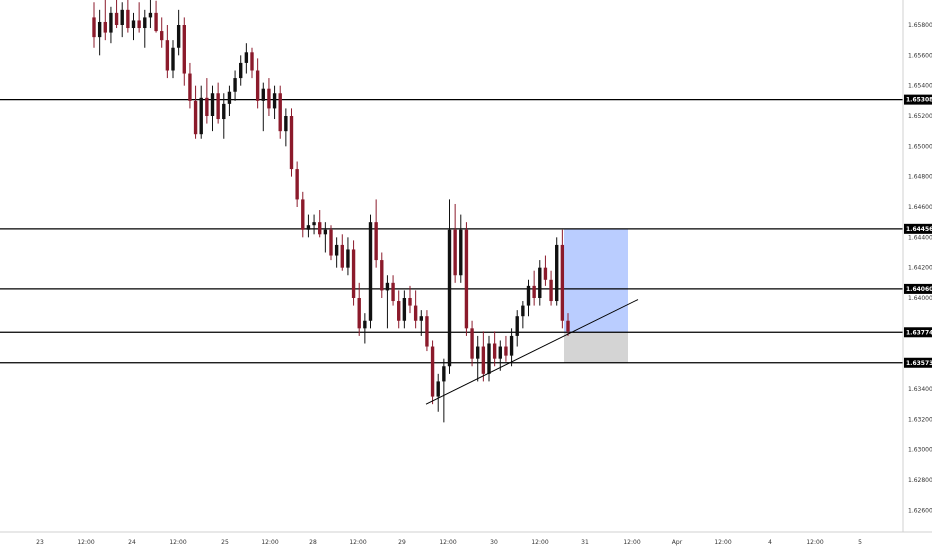 The width and height of the screenshot is (932, 550). I want to click on drawings, so click(532, 352).